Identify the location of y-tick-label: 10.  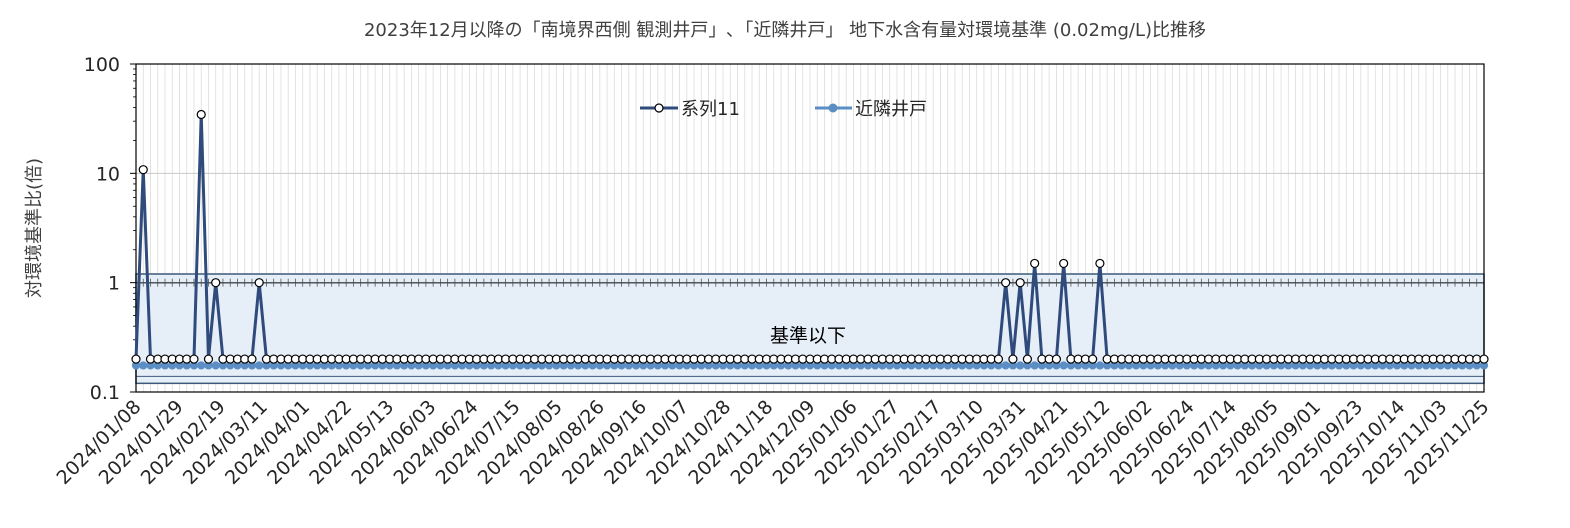
(108, 174).